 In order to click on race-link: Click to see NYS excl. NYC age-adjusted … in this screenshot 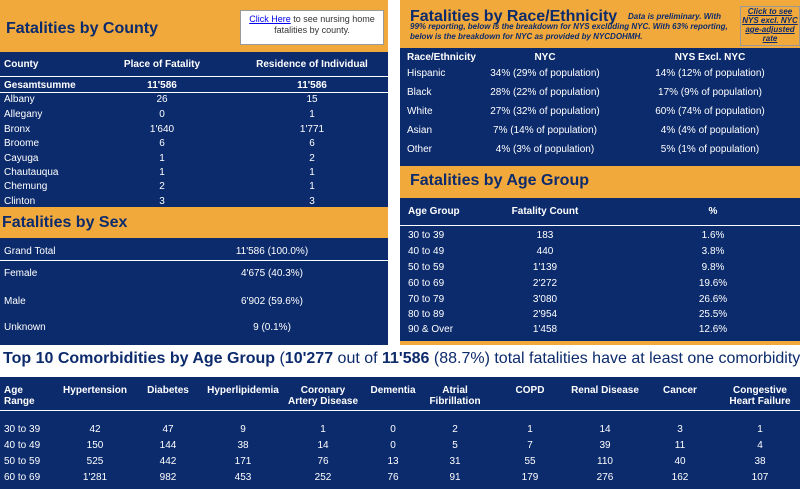, I will do `click(770, 26)`.